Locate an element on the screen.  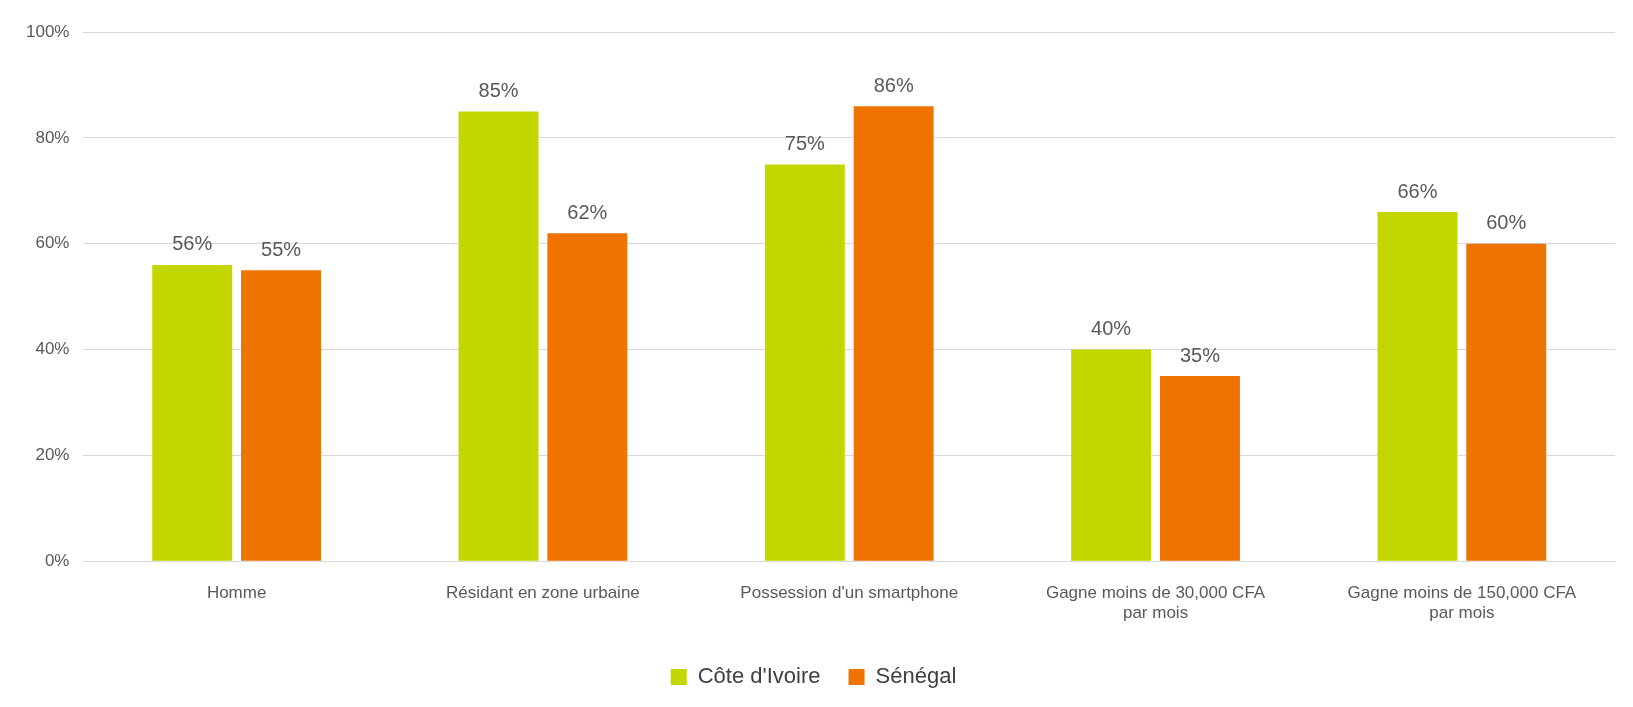
data-label: 35% is located at coordinates (1200, 354).